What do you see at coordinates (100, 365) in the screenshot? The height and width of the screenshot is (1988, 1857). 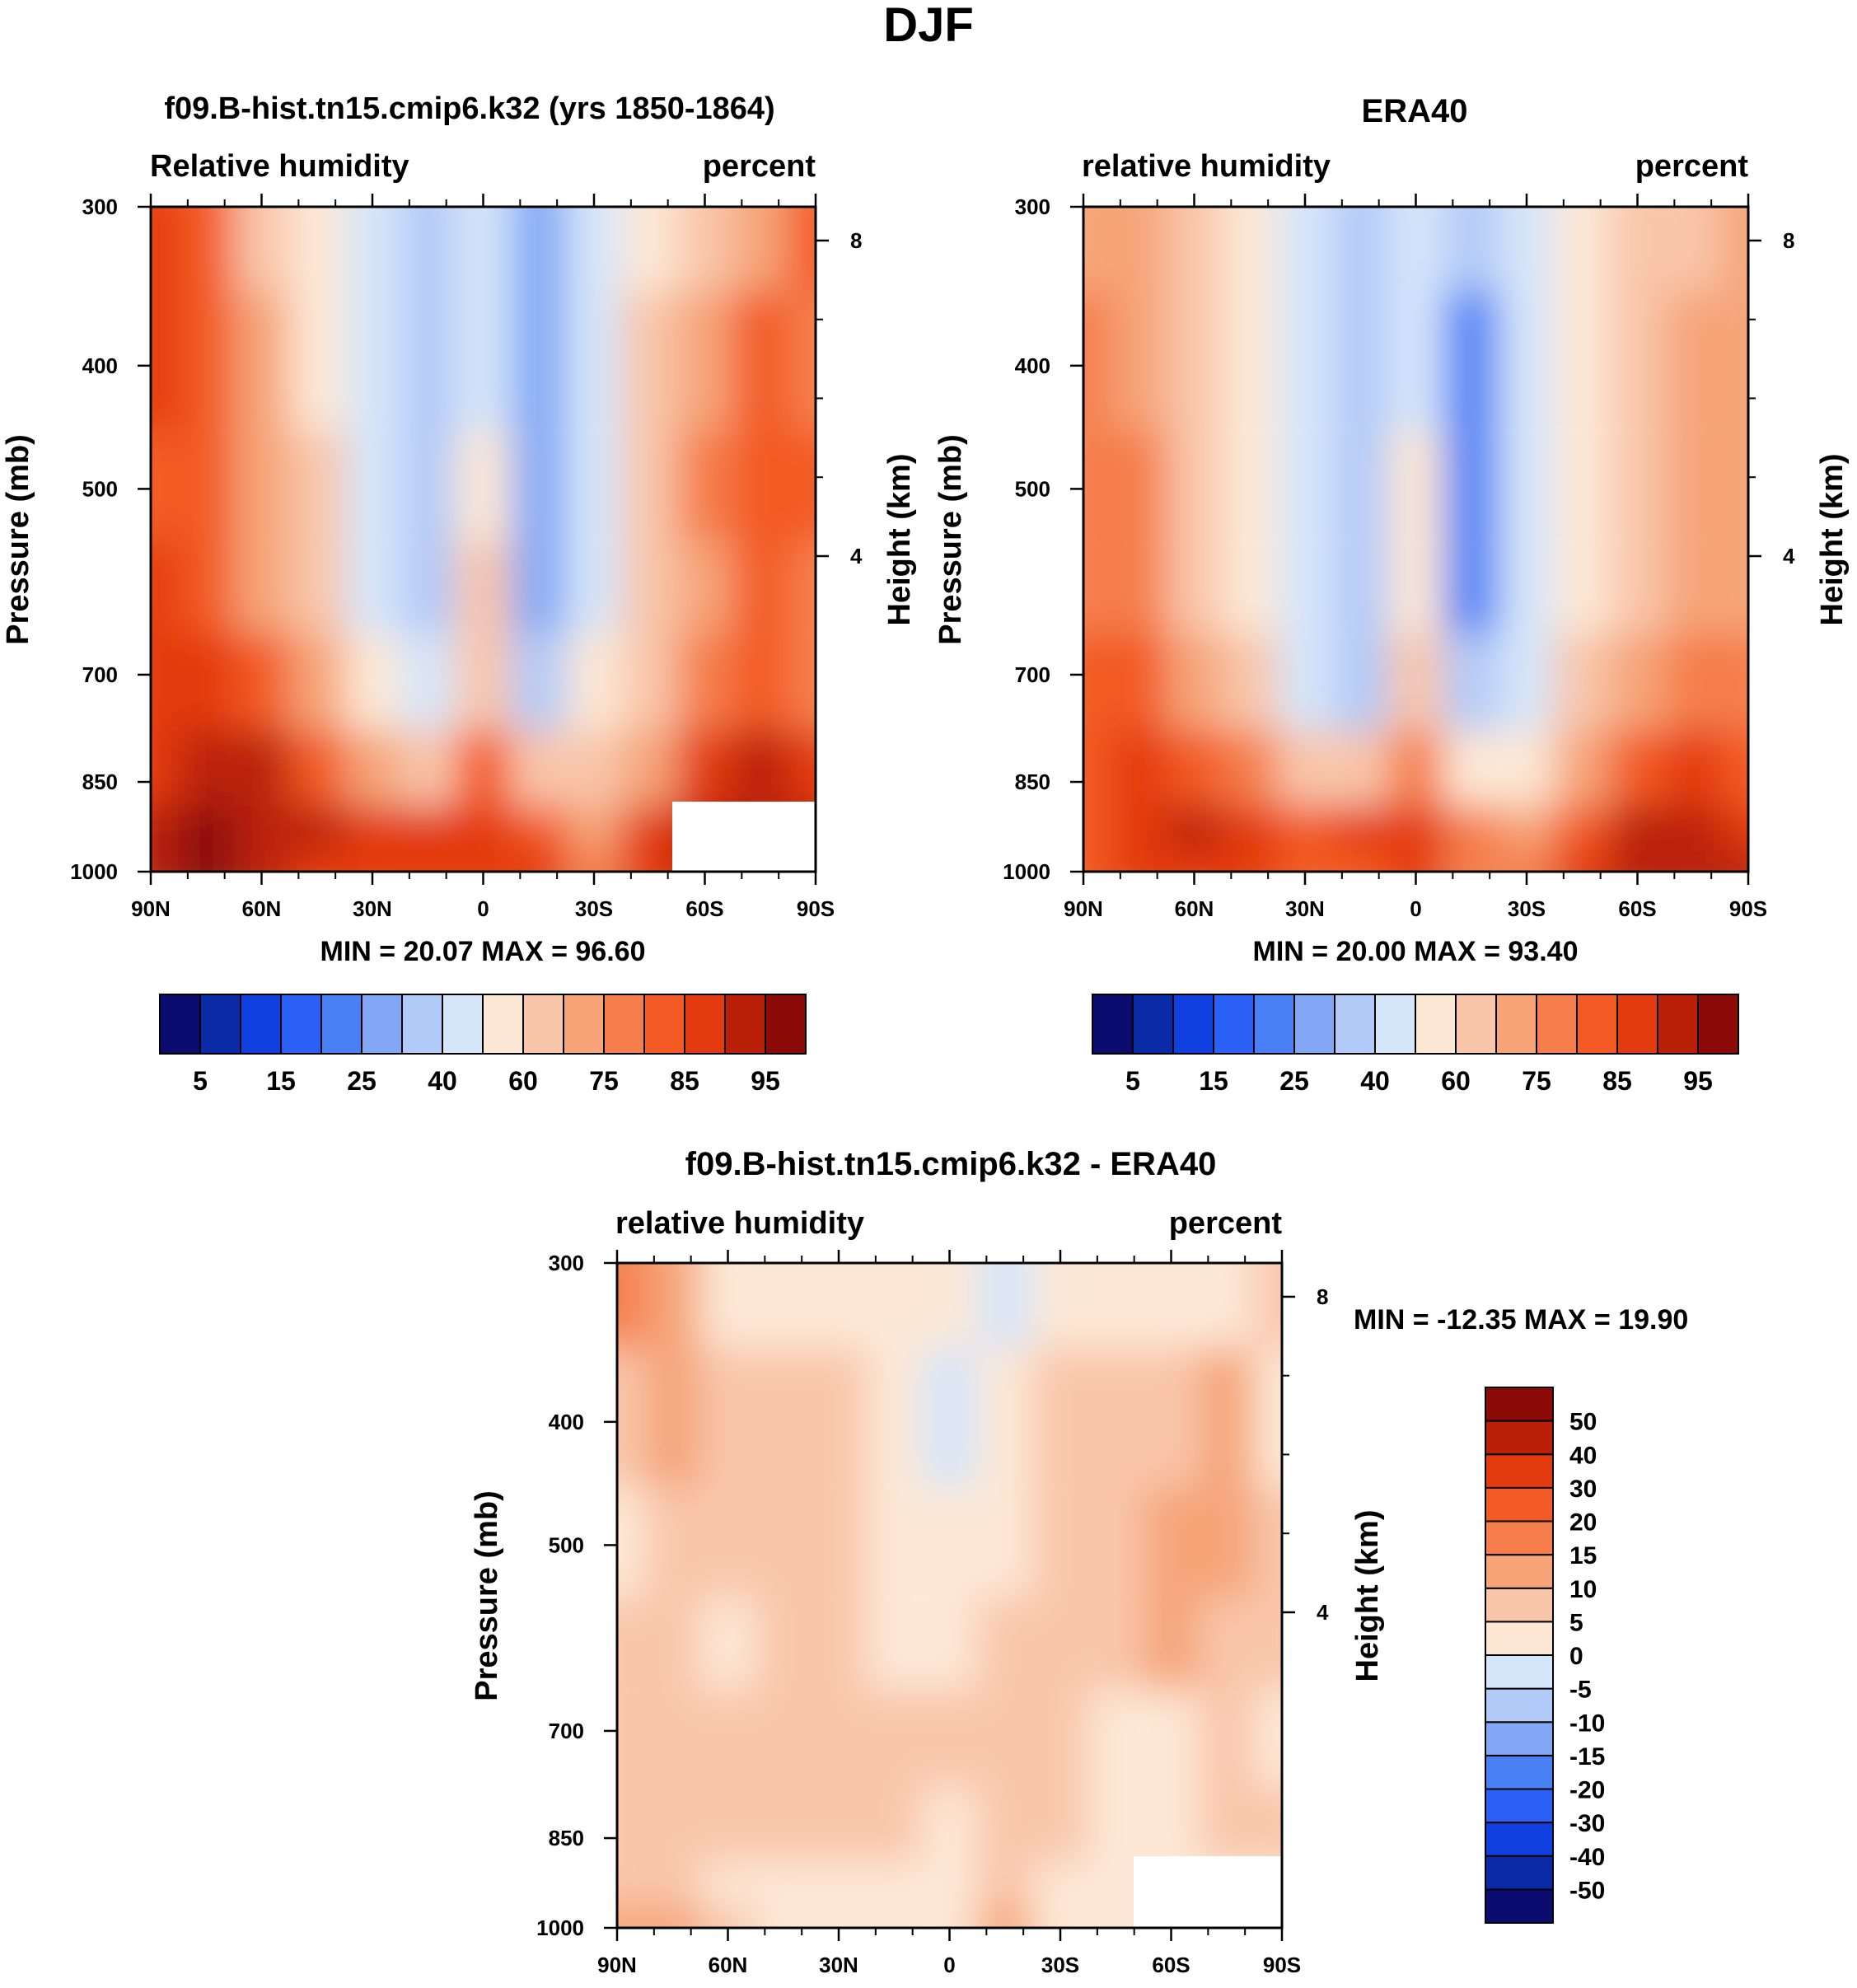 I see `y-tick-label: 400` at bounding box center [100, 365].